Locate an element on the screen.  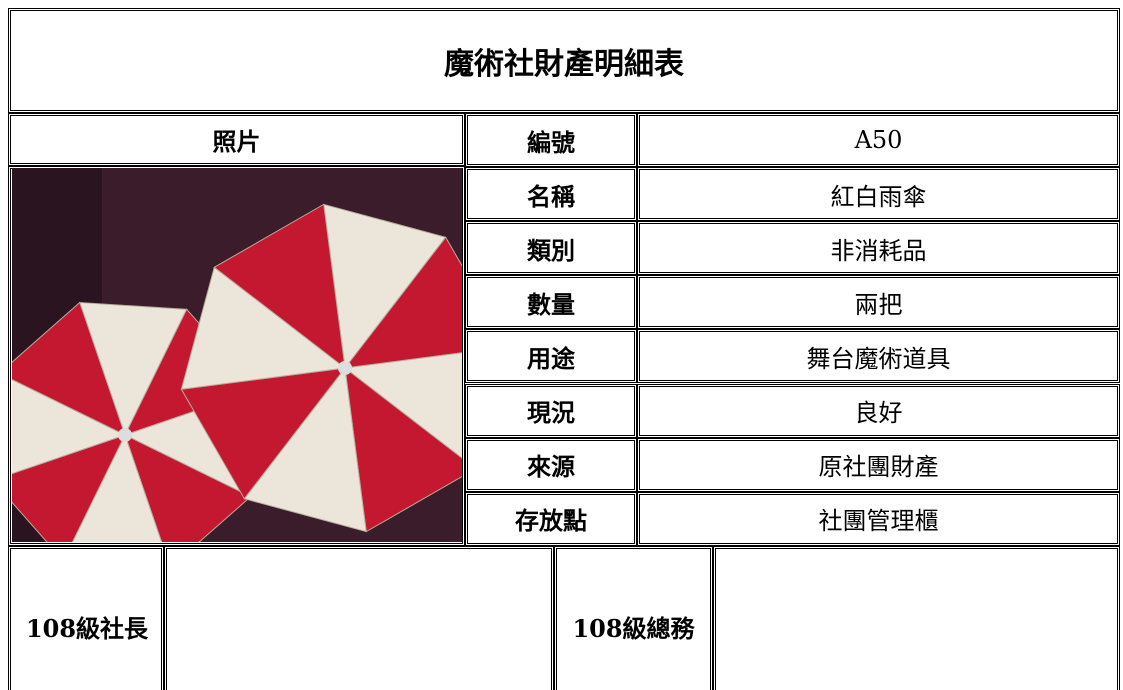
row-label: 類別 is located at coordinates (551, 248).